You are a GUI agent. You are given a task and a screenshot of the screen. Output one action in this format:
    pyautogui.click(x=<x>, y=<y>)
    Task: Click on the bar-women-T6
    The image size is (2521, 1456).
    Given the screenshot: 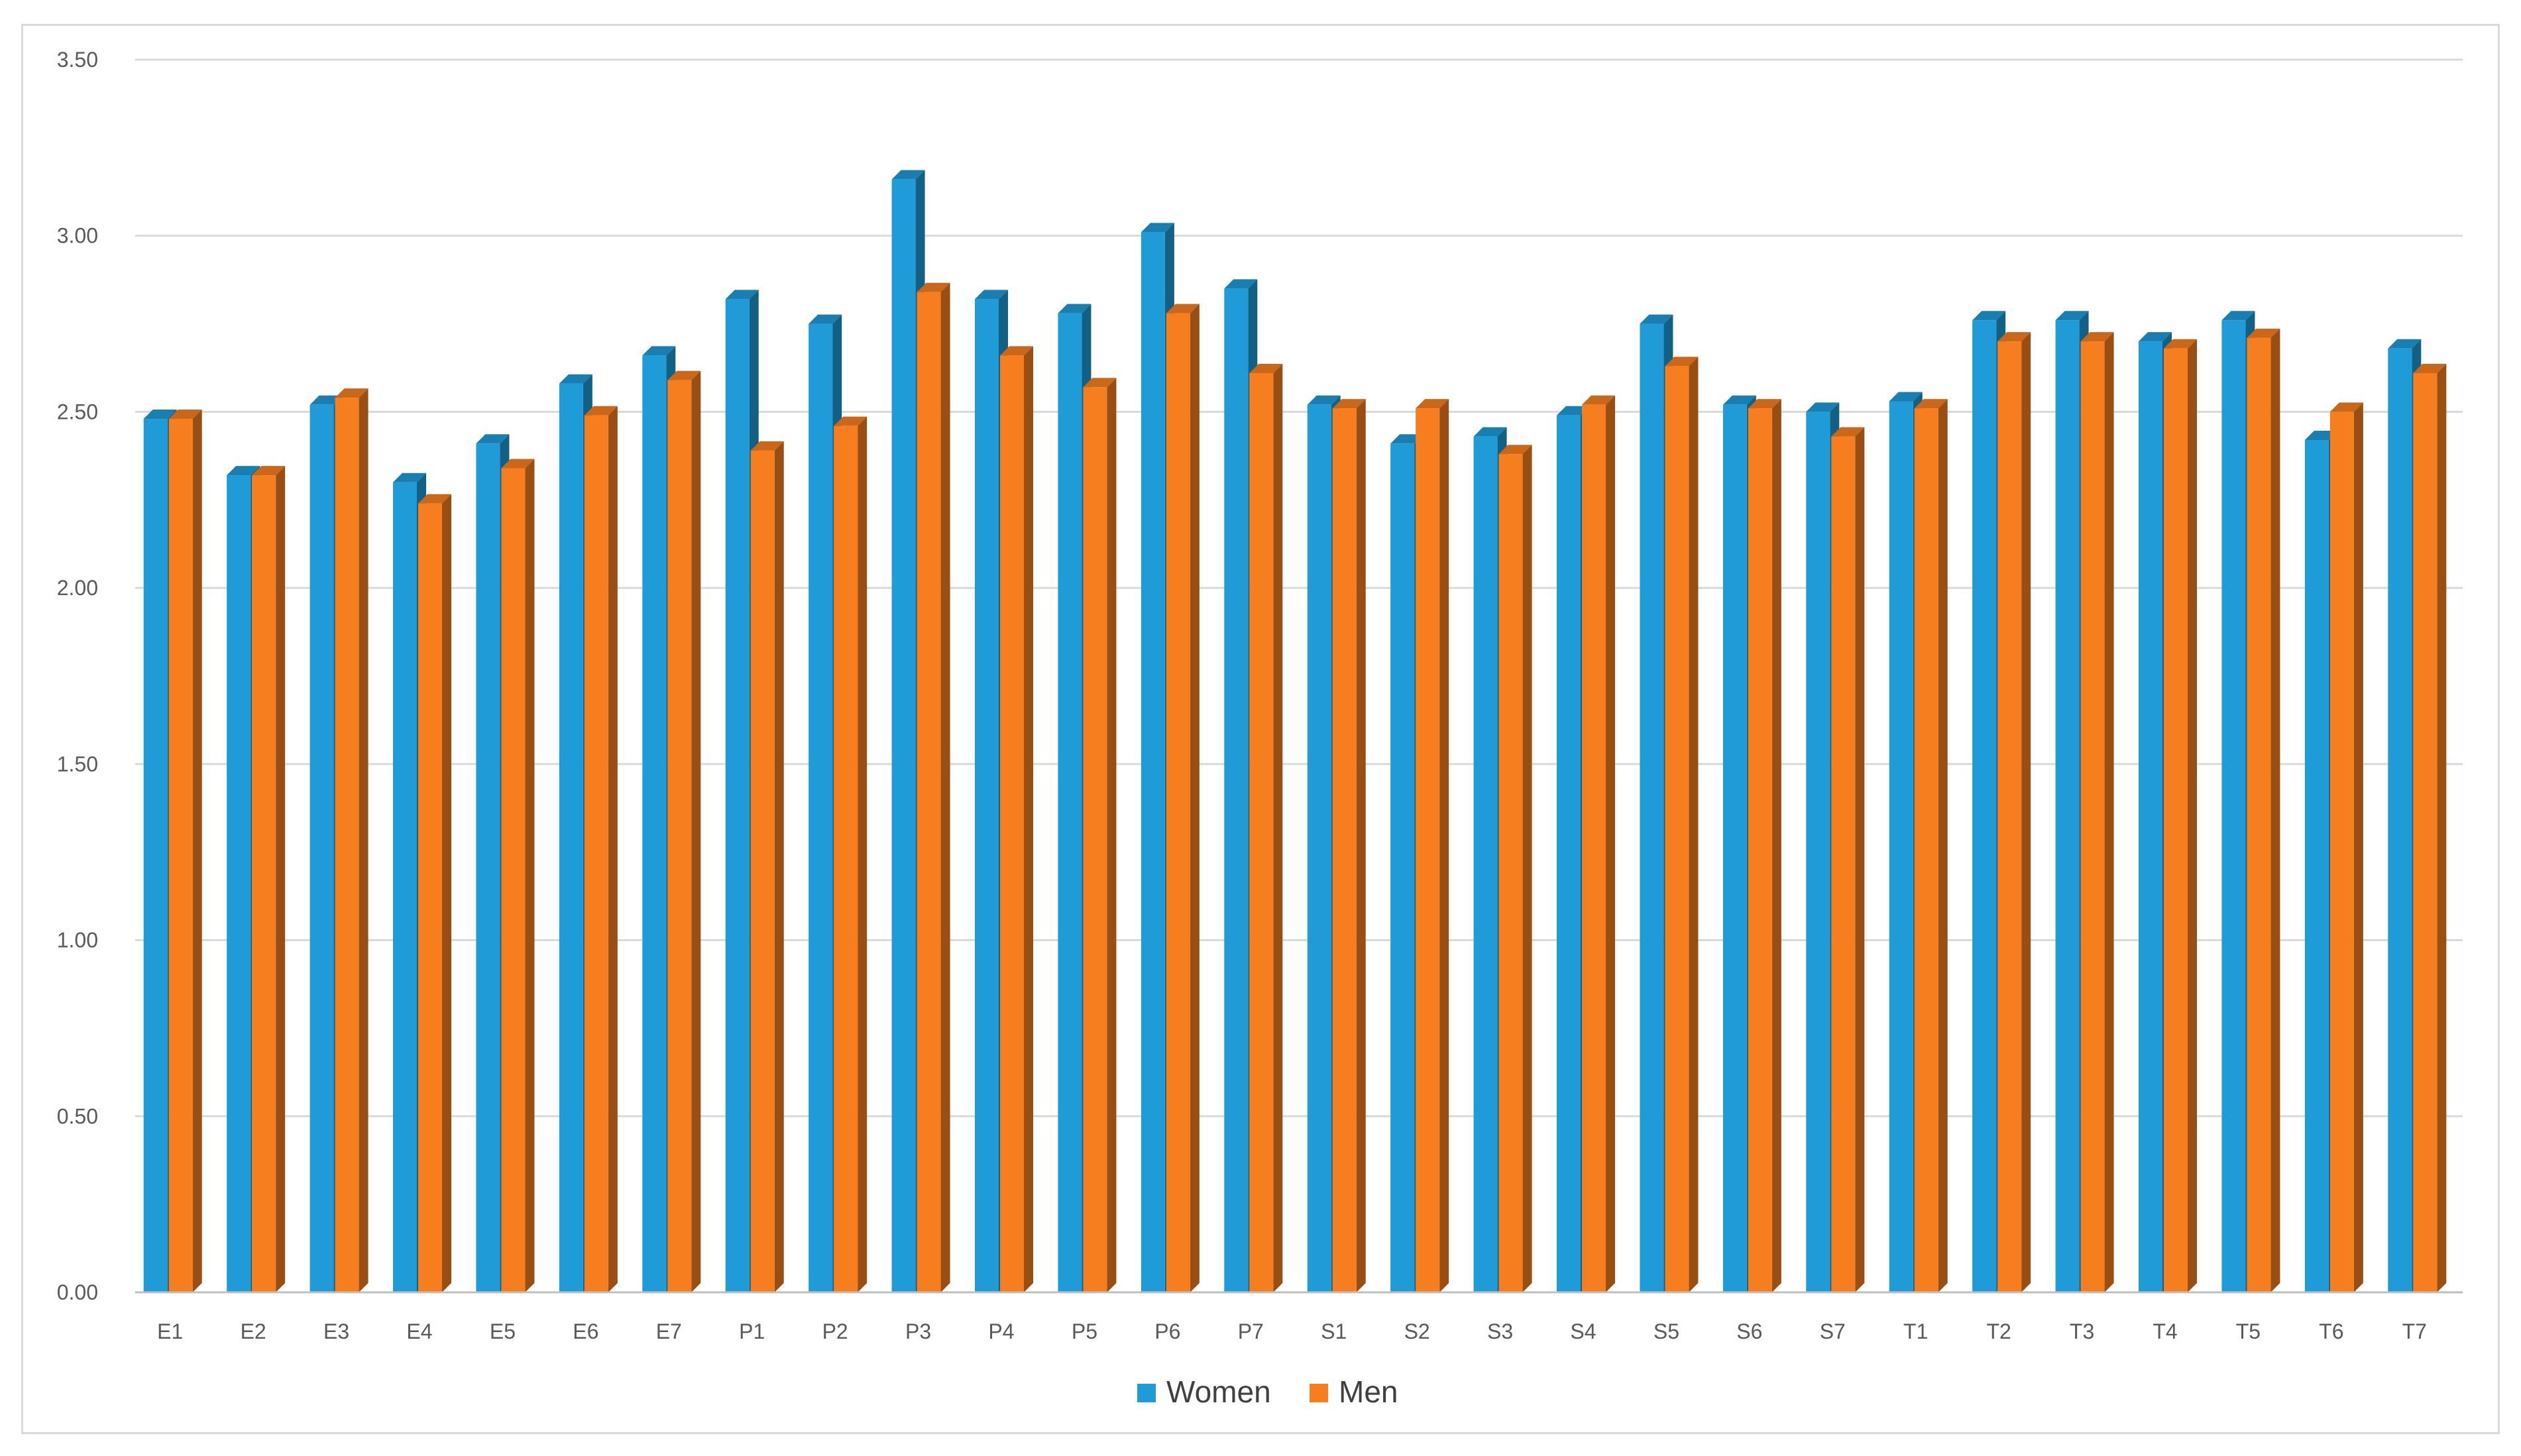 What is the action you would take?
    pyautogui.click(x=2316, y=865)
    